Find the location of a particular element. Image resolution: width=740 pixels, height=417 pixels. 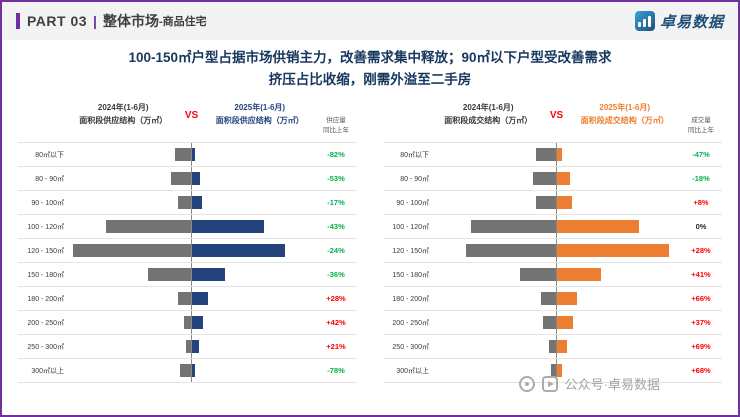

yoy-value: +41% is located at coordinates (701, 275).